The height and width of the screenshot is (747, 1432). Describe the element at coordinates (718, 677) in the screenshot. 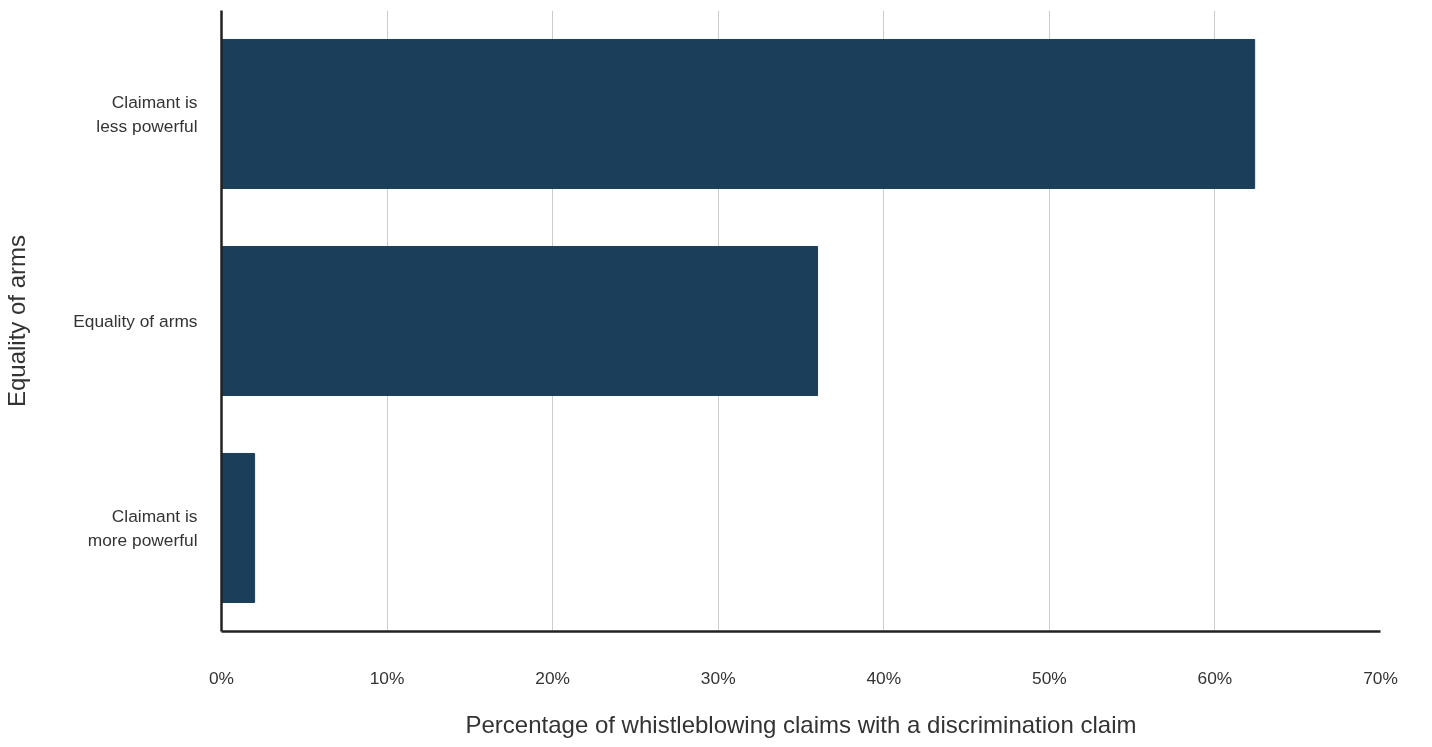

I see `x-tick-label: 30%` at that location.